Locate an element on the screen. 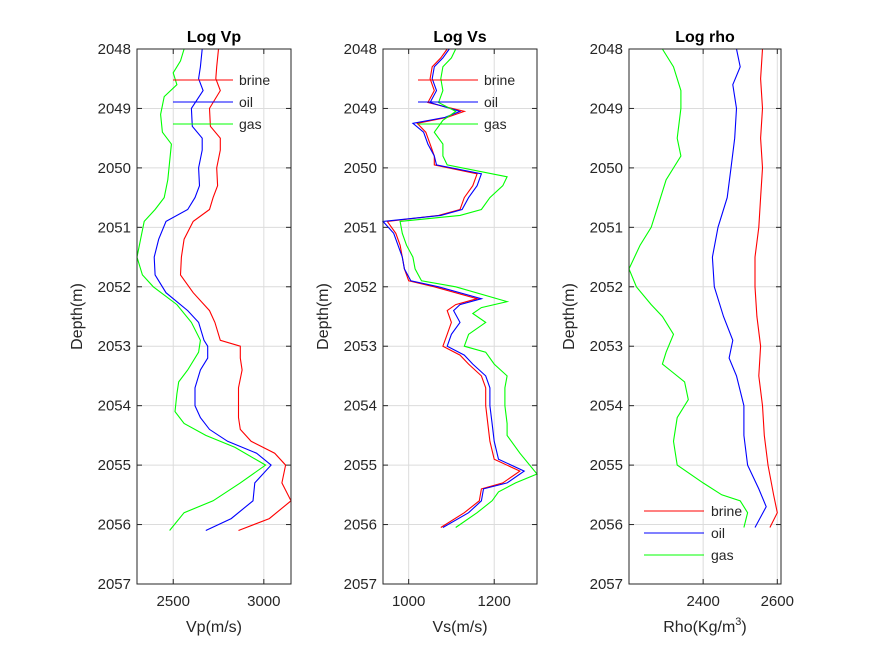 This screenshot has width=875, height=656. x-tick-label: 2600 is located at coordinates (777, 601).